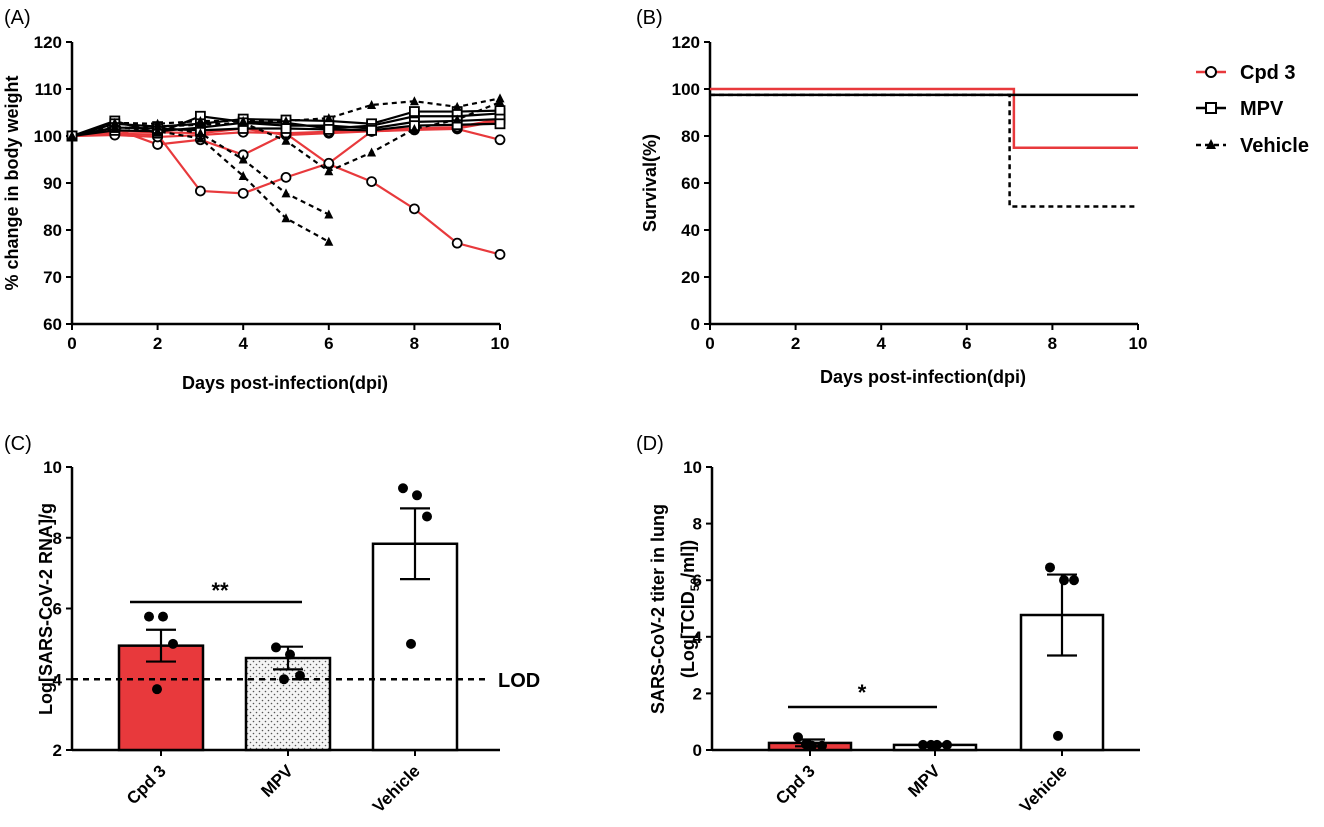 The image size is (1324, 827). I want to click on panel-d-significance: *, so click(862, 692).